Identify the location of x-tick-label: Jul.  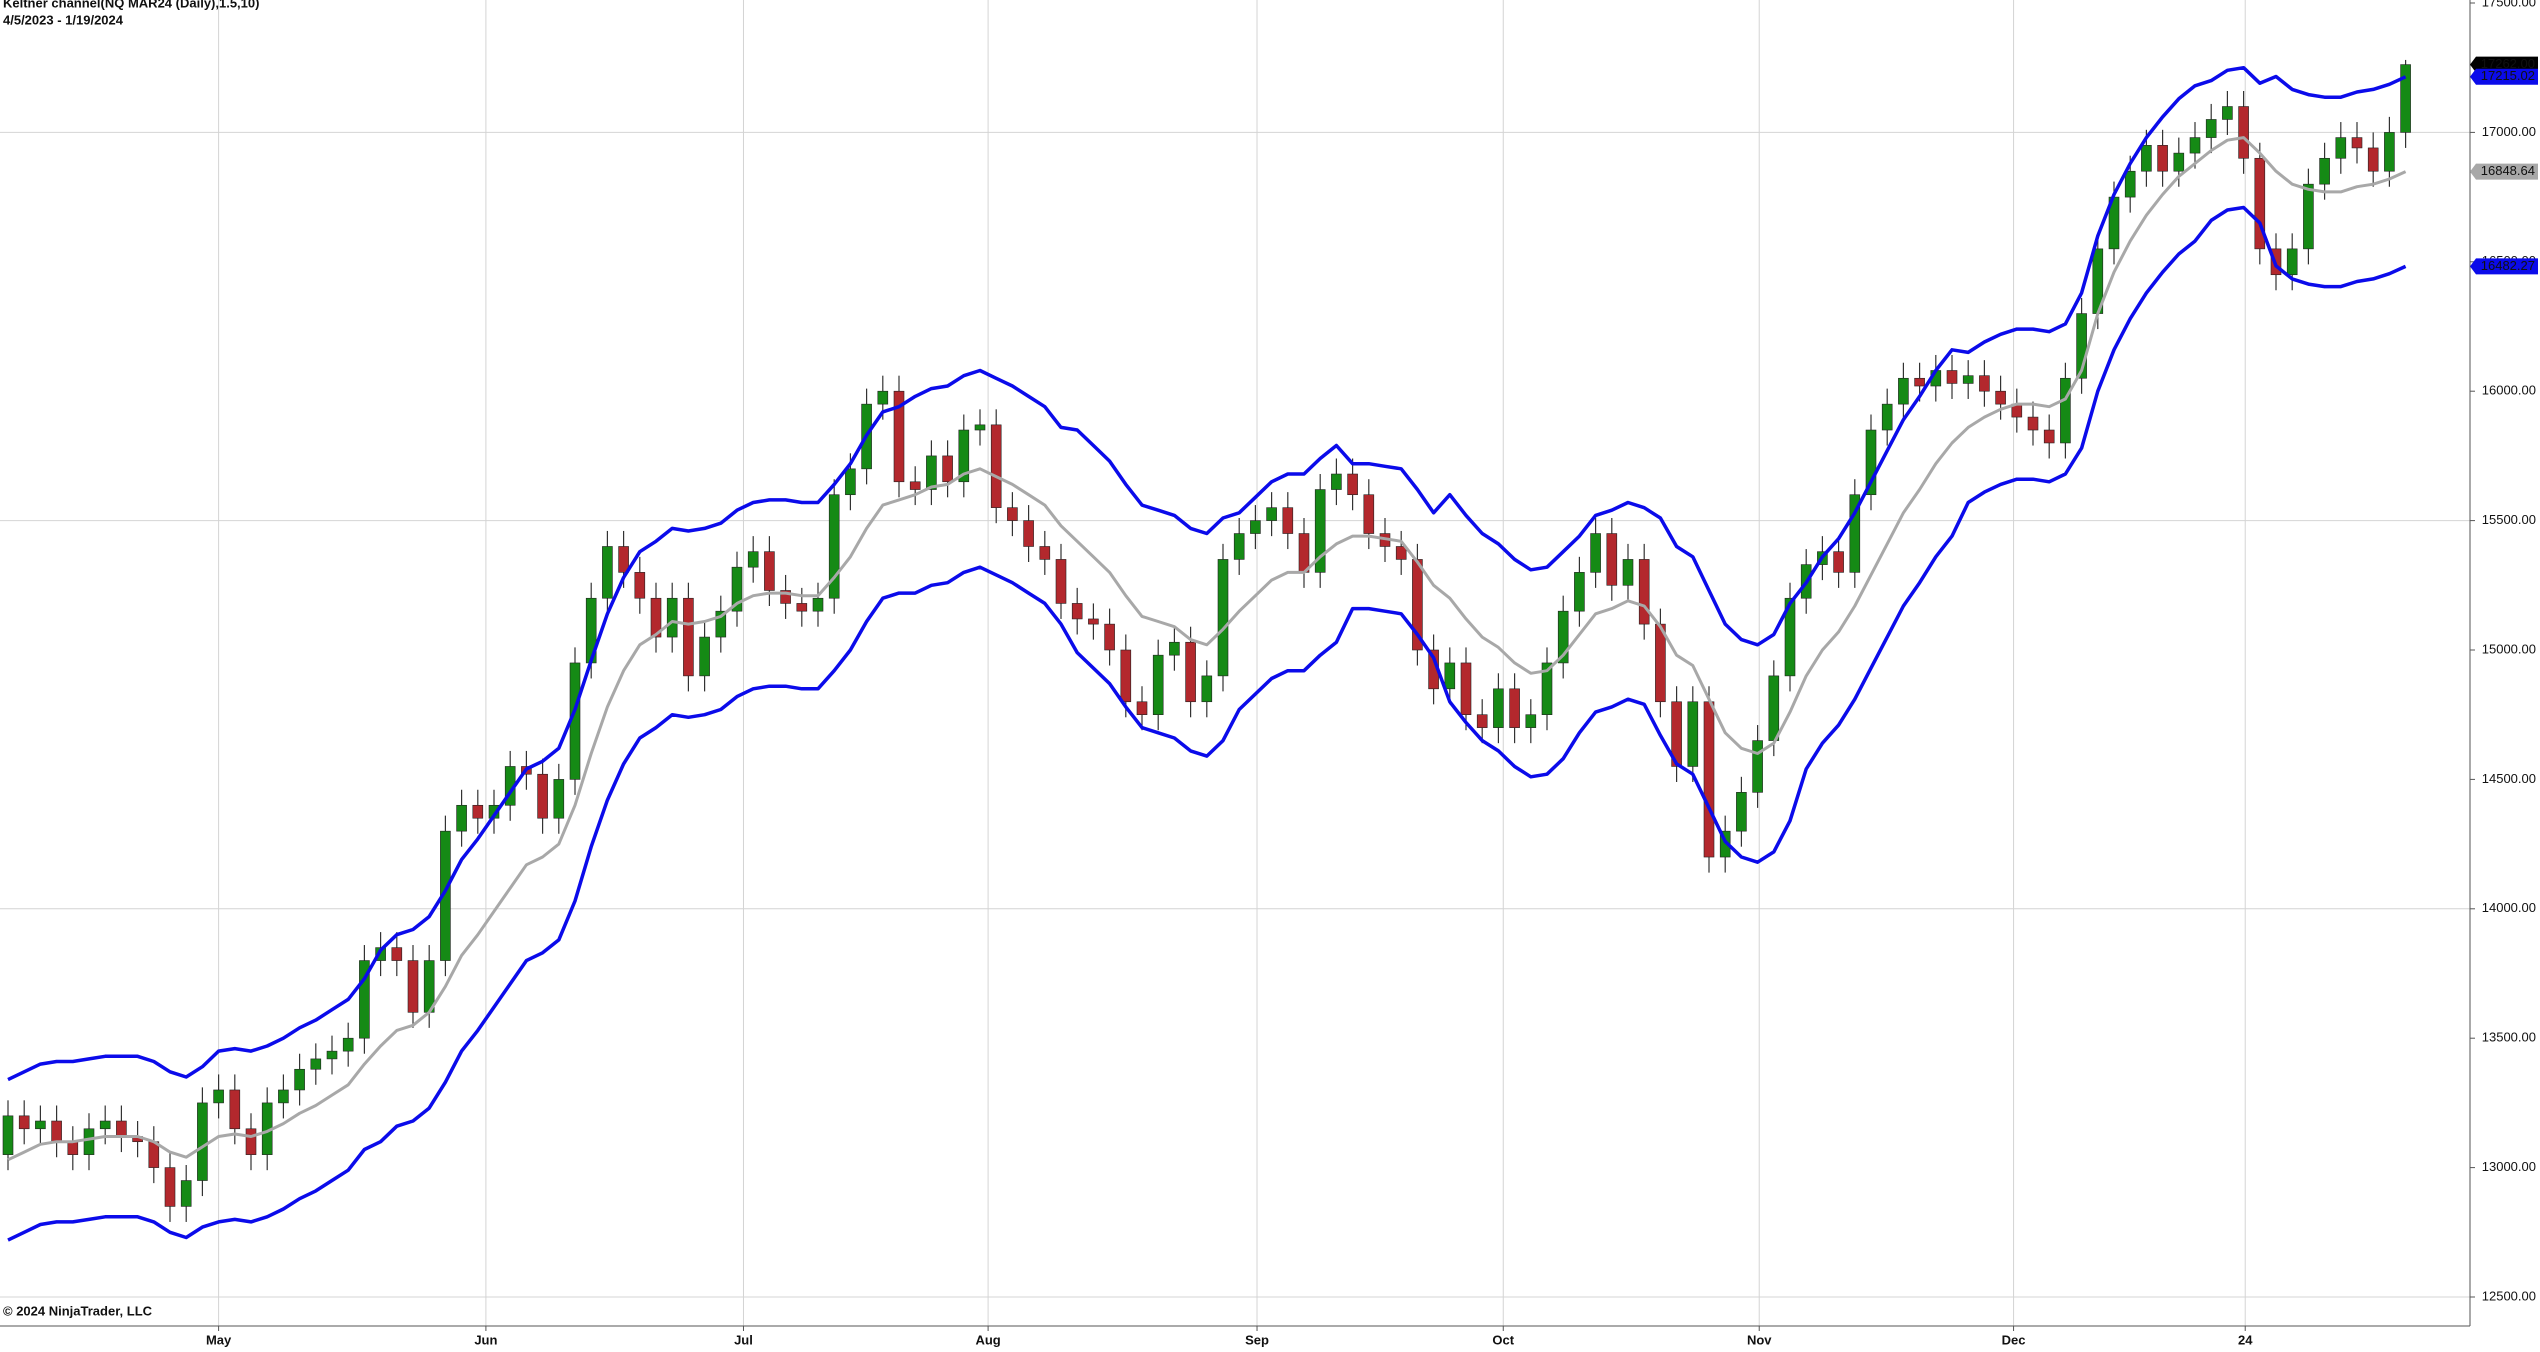
(743, 1339).